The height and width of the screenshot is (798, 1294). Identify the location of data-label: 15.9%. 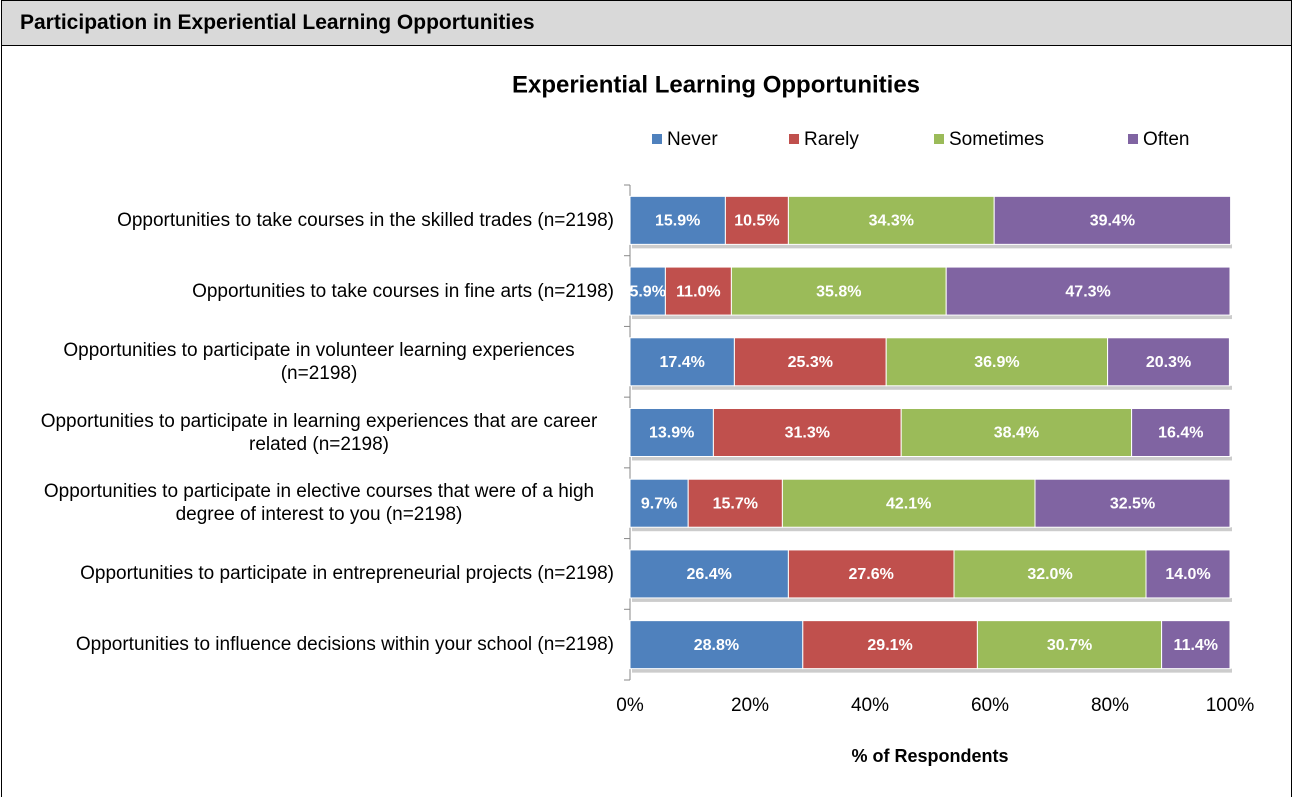
(677, 221).